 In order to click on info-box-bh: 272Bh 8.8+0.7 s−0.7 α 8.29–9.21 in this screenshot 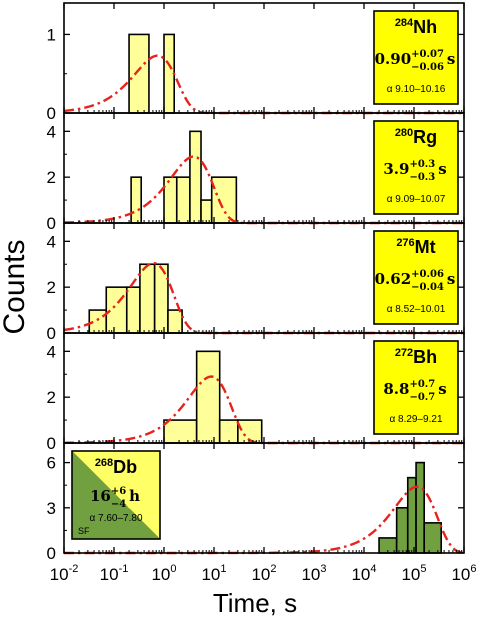, I will do `click(416, 387)`.